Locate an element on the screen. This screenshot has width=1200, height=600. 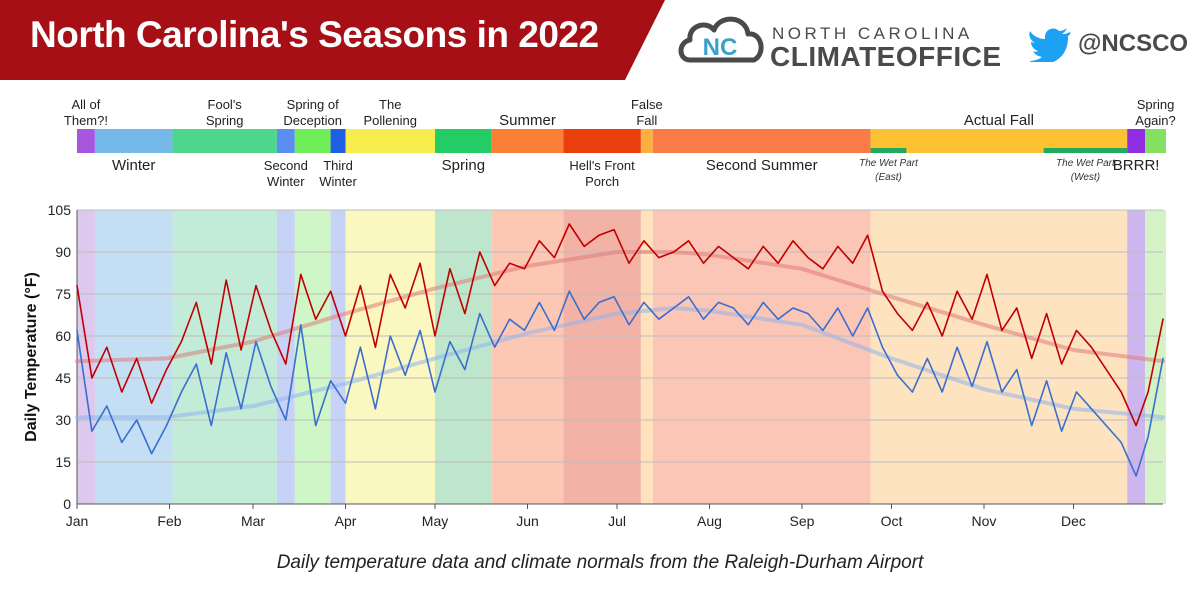
title-banner: North Carolina's Seasons in 2022 is located at coordinates (332, 40).